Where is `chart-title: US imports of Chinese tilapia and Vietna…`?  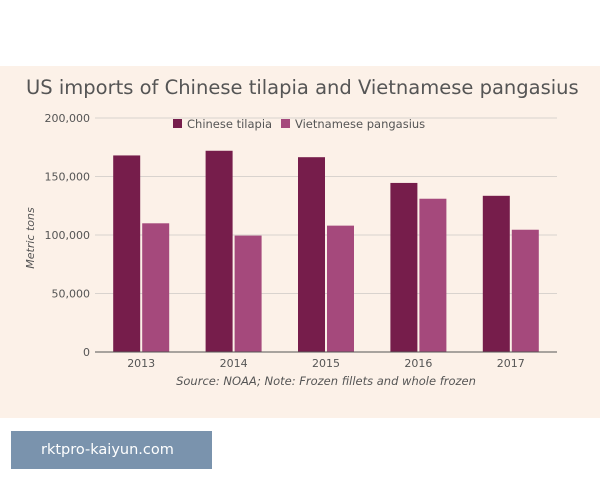
chart-title: US imports of Chinese tilapia and Vietna… is located at coordinates (302, 87).